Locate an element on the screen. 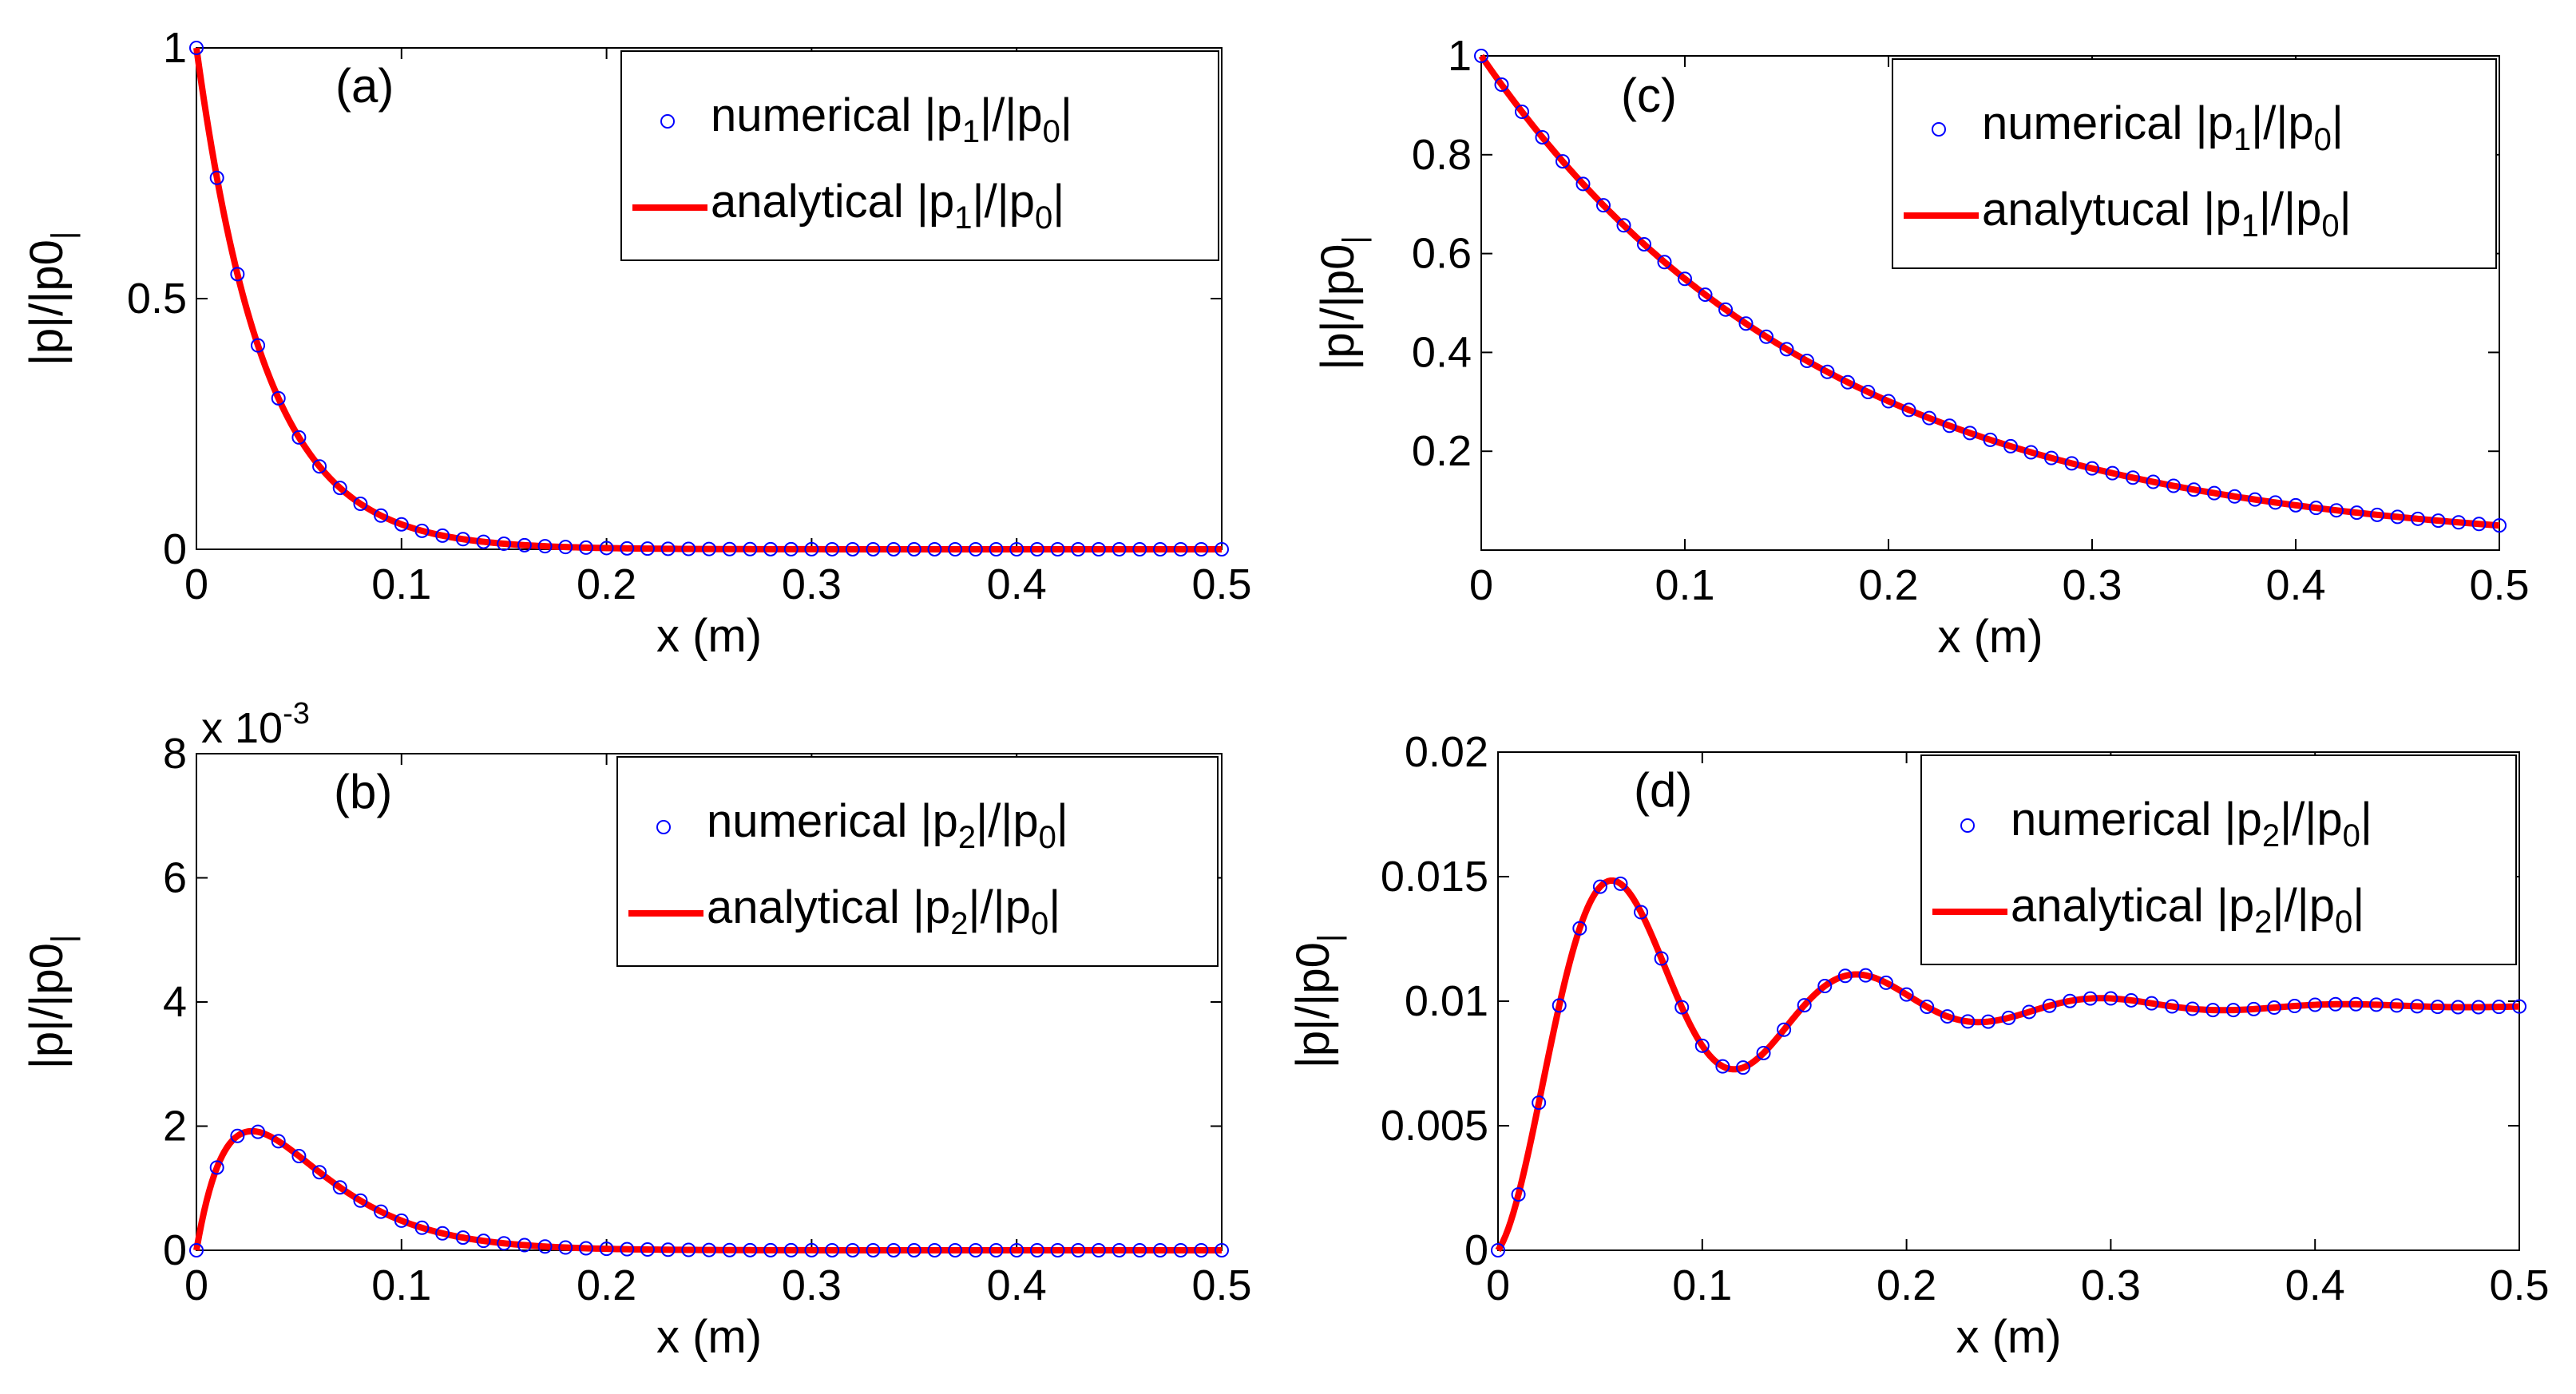  y-tick-label: 0.5 is located at coordinates (157, 299).